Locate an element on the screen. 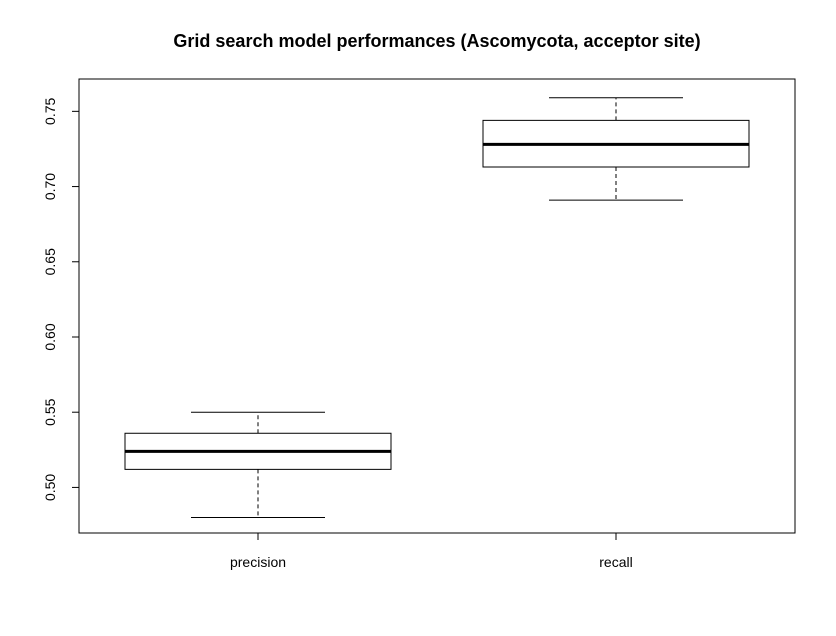 This screenshot has height=636, width=836. x-axis: precision recall is located at coordinates (431, 551).